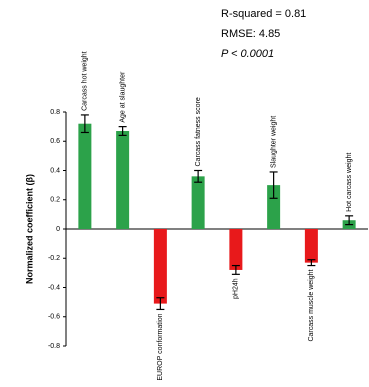  I want to click on y-tick-label: -0.8, so click(54, 346).